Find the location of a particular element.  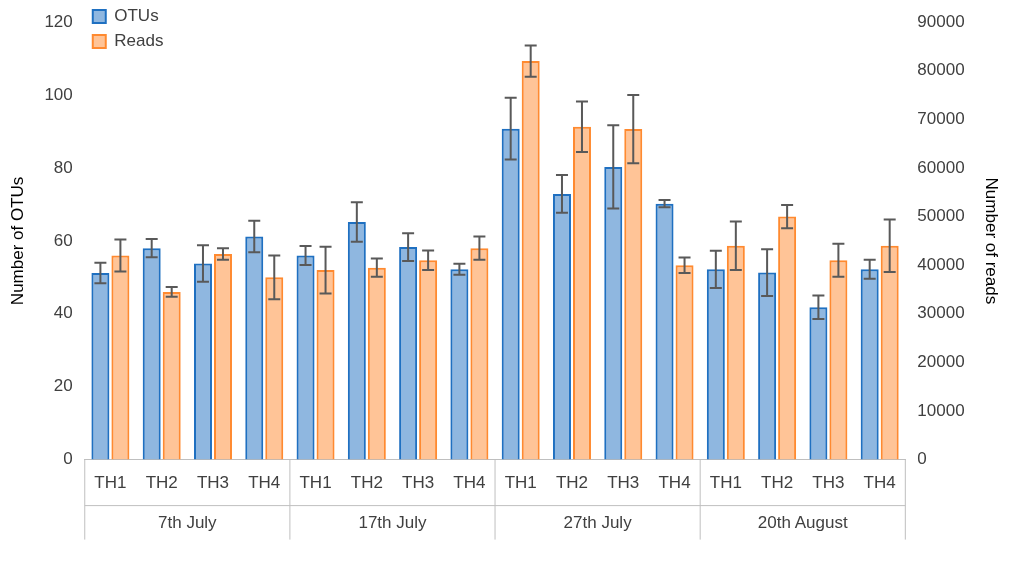

legend-label: Reads is located at coordinates (139, 41).